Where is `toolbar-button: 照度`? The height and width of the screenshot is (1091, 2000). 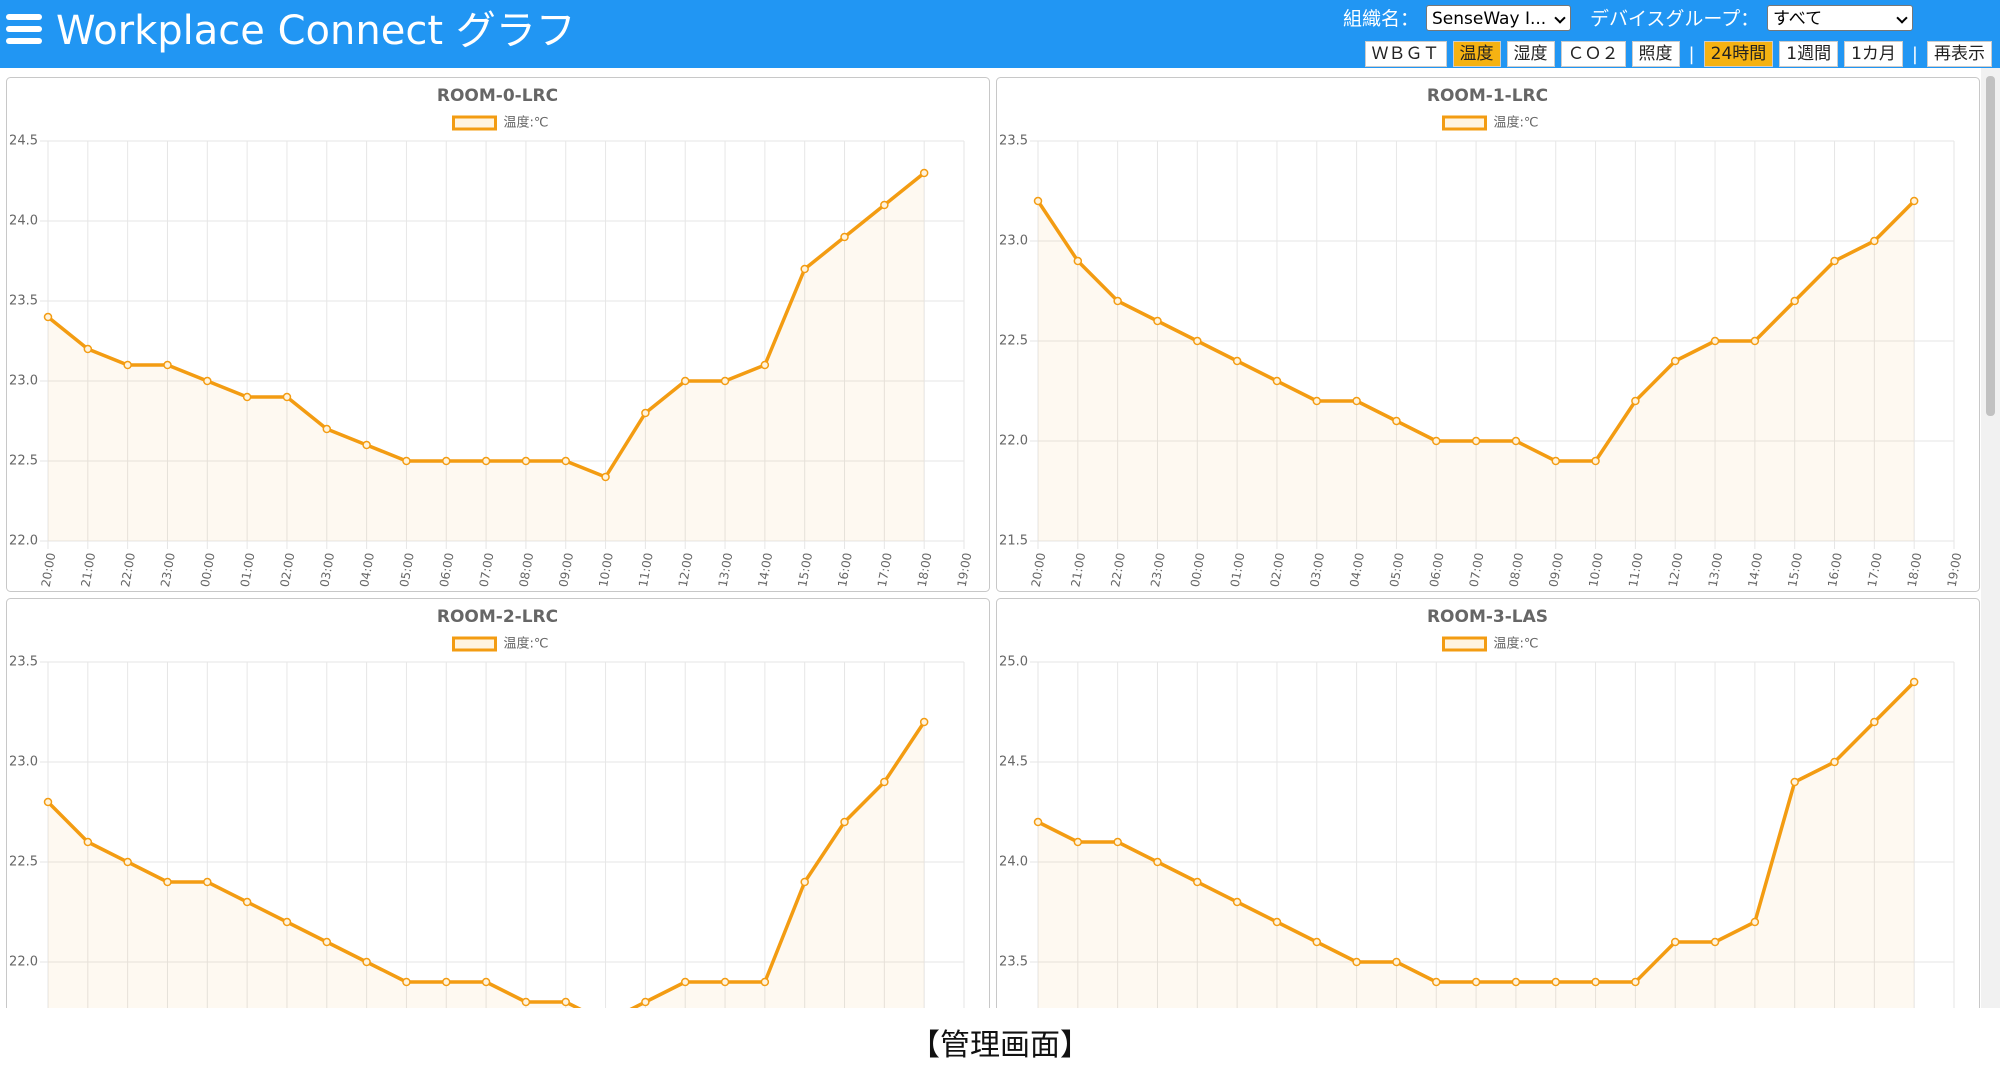 toolbar-button: 照度 is located at coordinates (1655, 54).